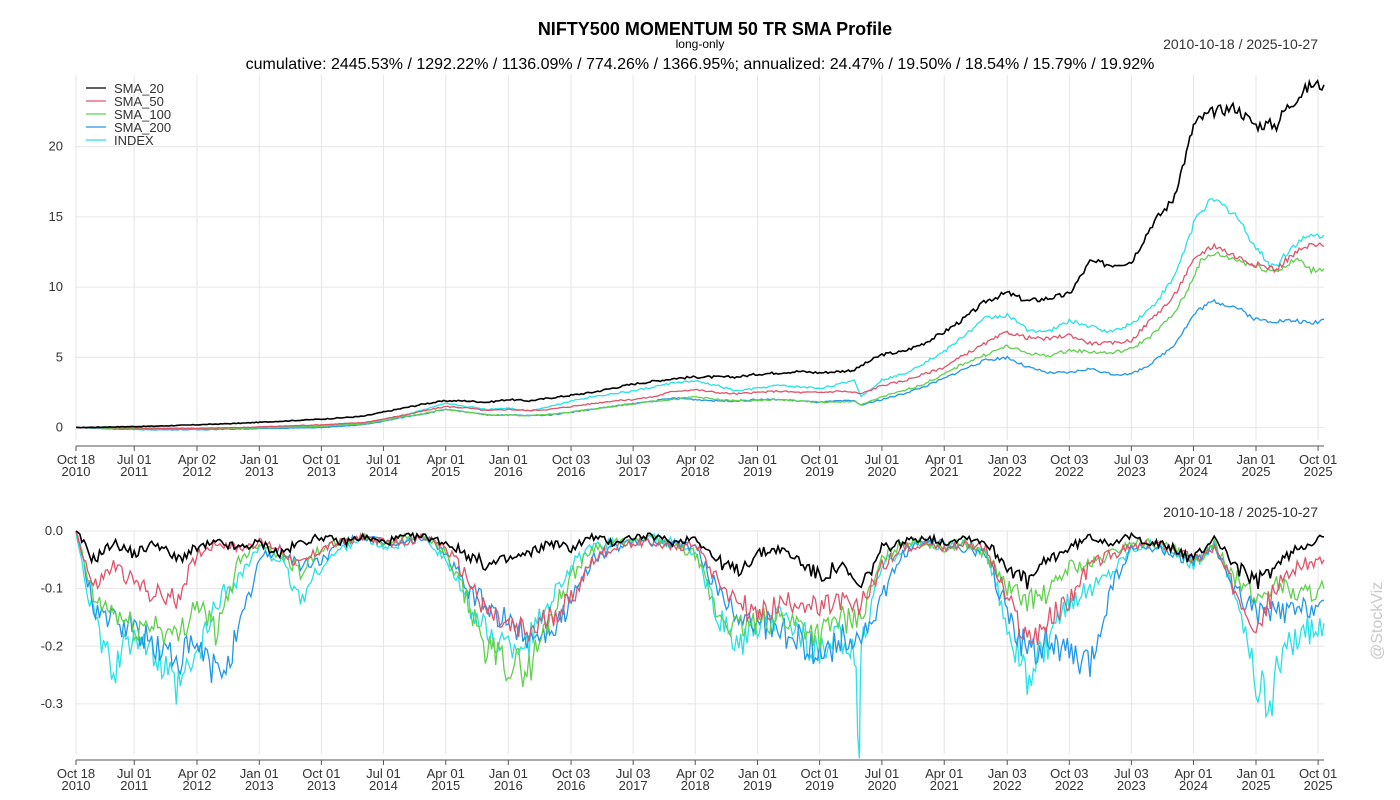 The width and height of the screenshot is (1400, 800). Describe the element at coordinates (76, 471) in the screenshot. I see `x-tick-year: 2010` at that location.